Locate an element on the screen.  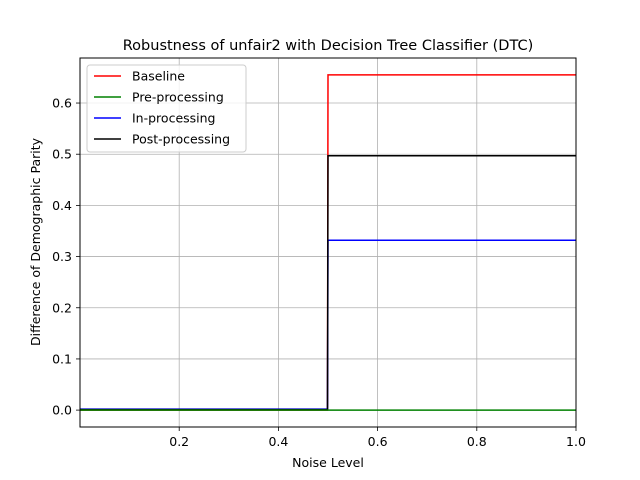
y-tick-label: 0.6 is located at coordinates (62, 103).